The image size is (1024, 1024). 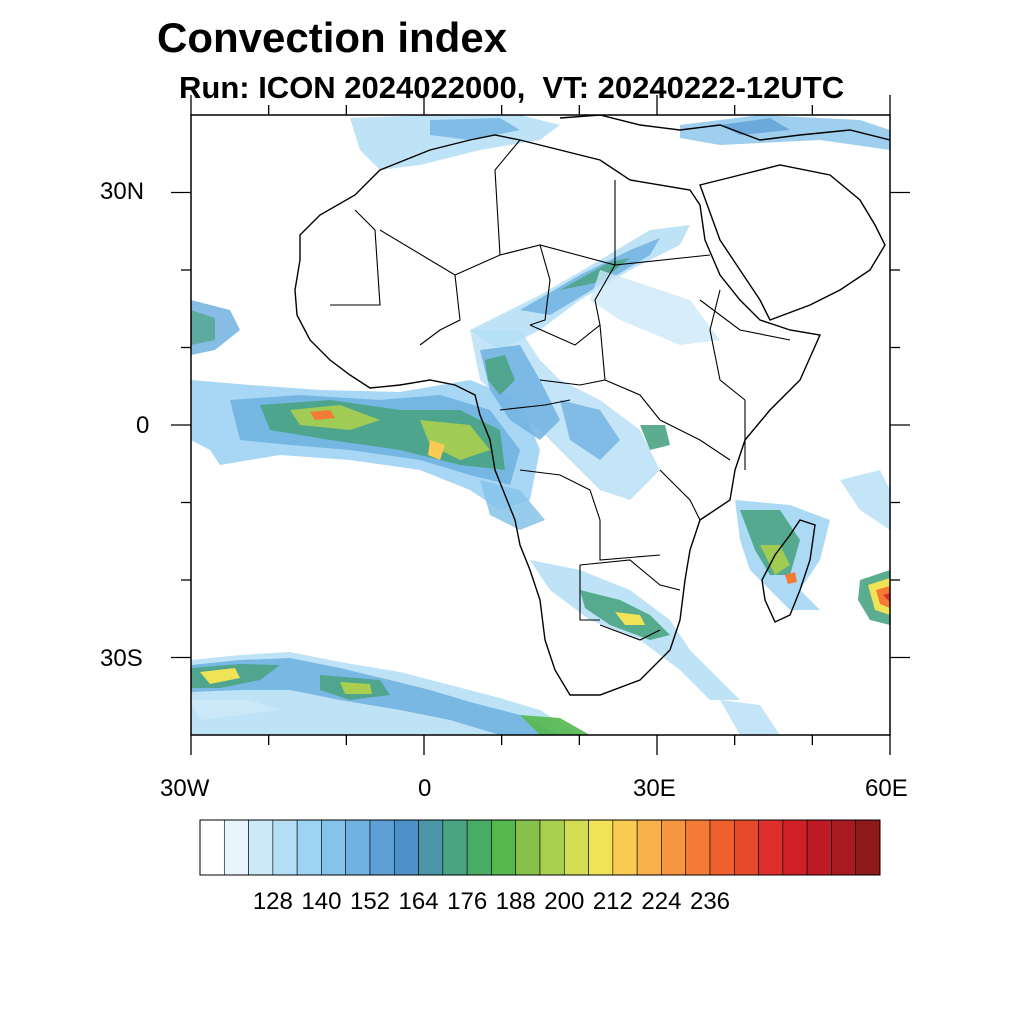 I want to click on colorbar-tick-label: 188, so click(x=515, y=901).